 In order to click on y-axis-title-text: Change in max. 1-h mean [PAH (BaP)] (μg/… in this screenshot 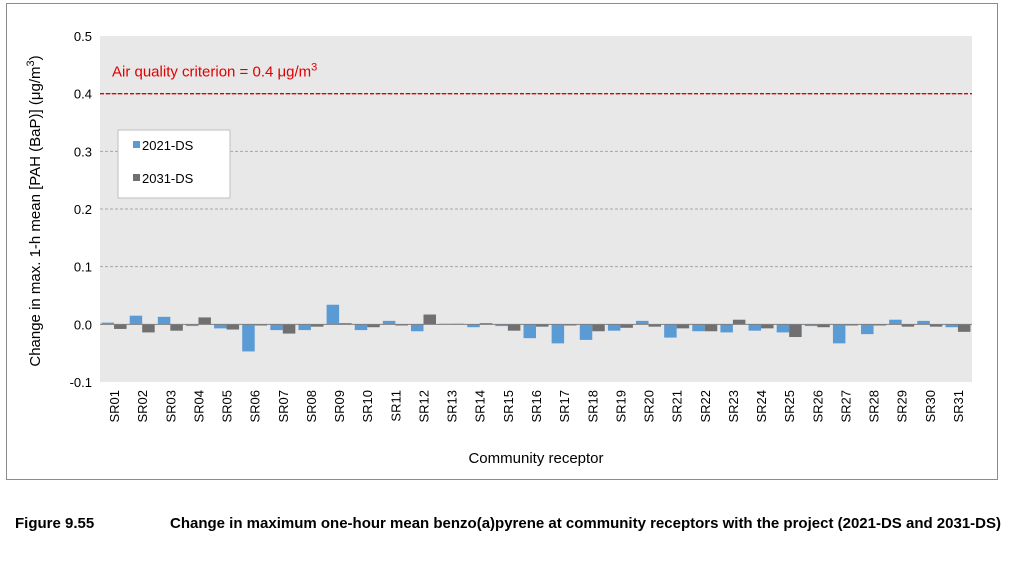, I will do `click(35, 216)`.